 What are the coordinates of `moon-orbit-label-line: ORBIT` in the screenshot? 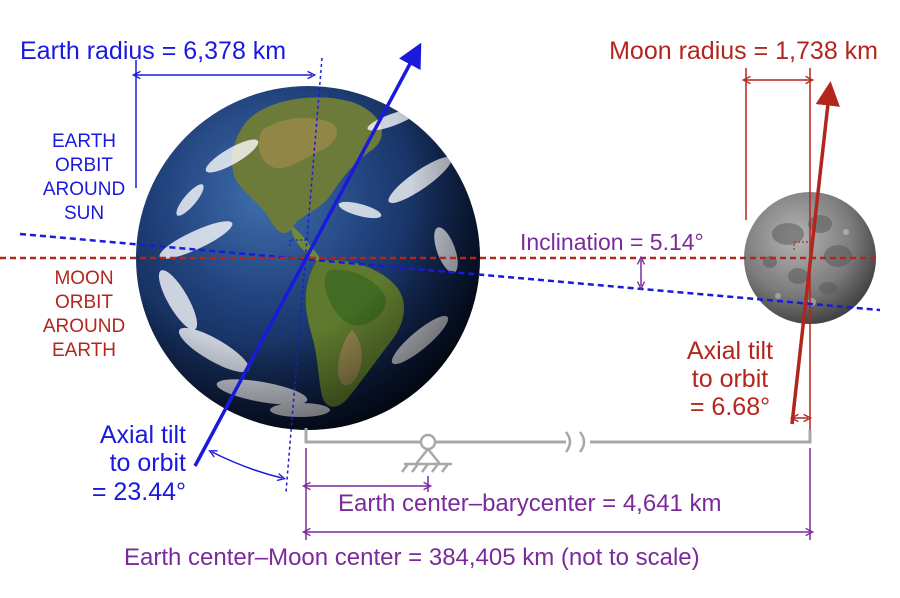 It's located at (84, 302).